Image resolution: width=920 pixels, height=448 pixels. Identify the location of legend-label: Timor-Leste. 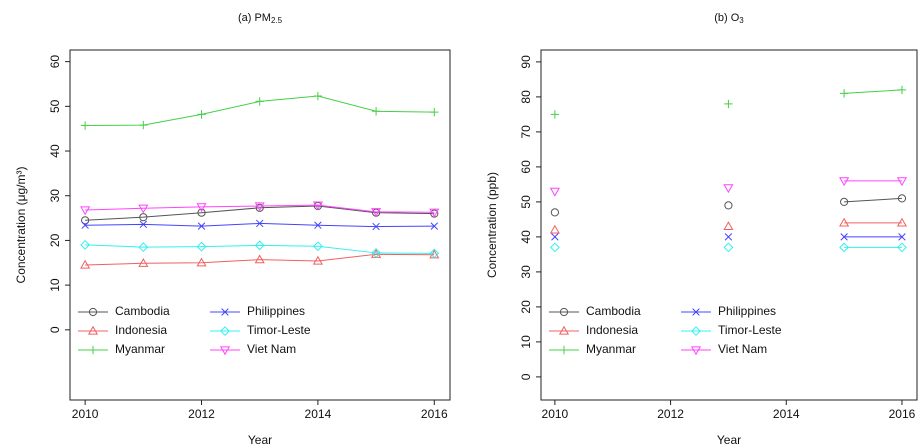
(750, 330).